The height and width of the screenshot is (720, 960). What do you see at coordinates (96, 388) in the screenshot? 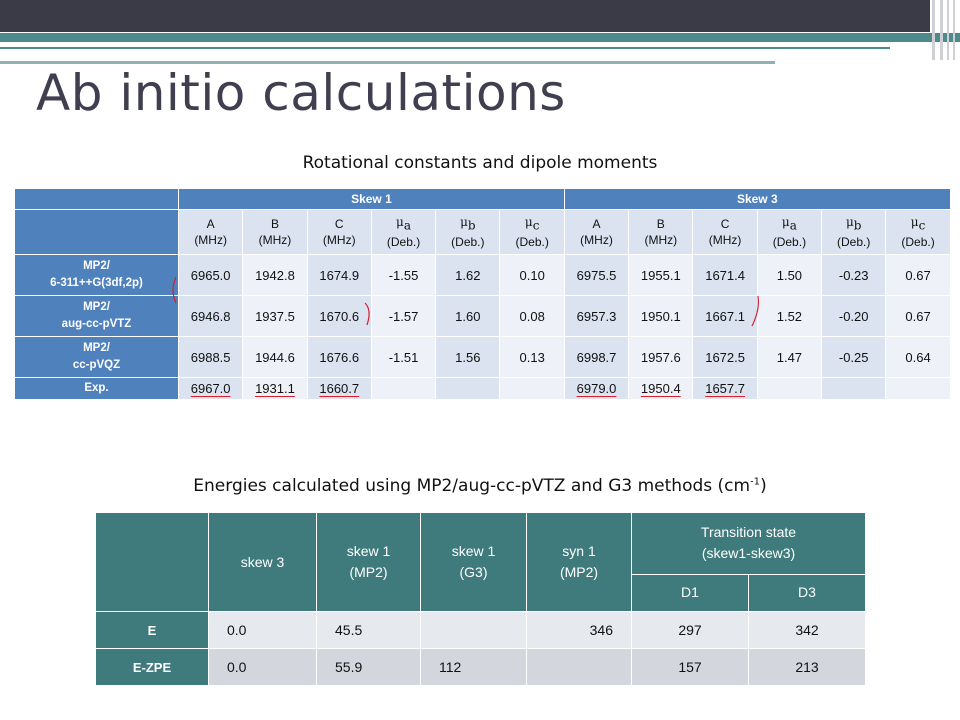
I see `row-label-method: Exp.` at bounding box center [96, 388].